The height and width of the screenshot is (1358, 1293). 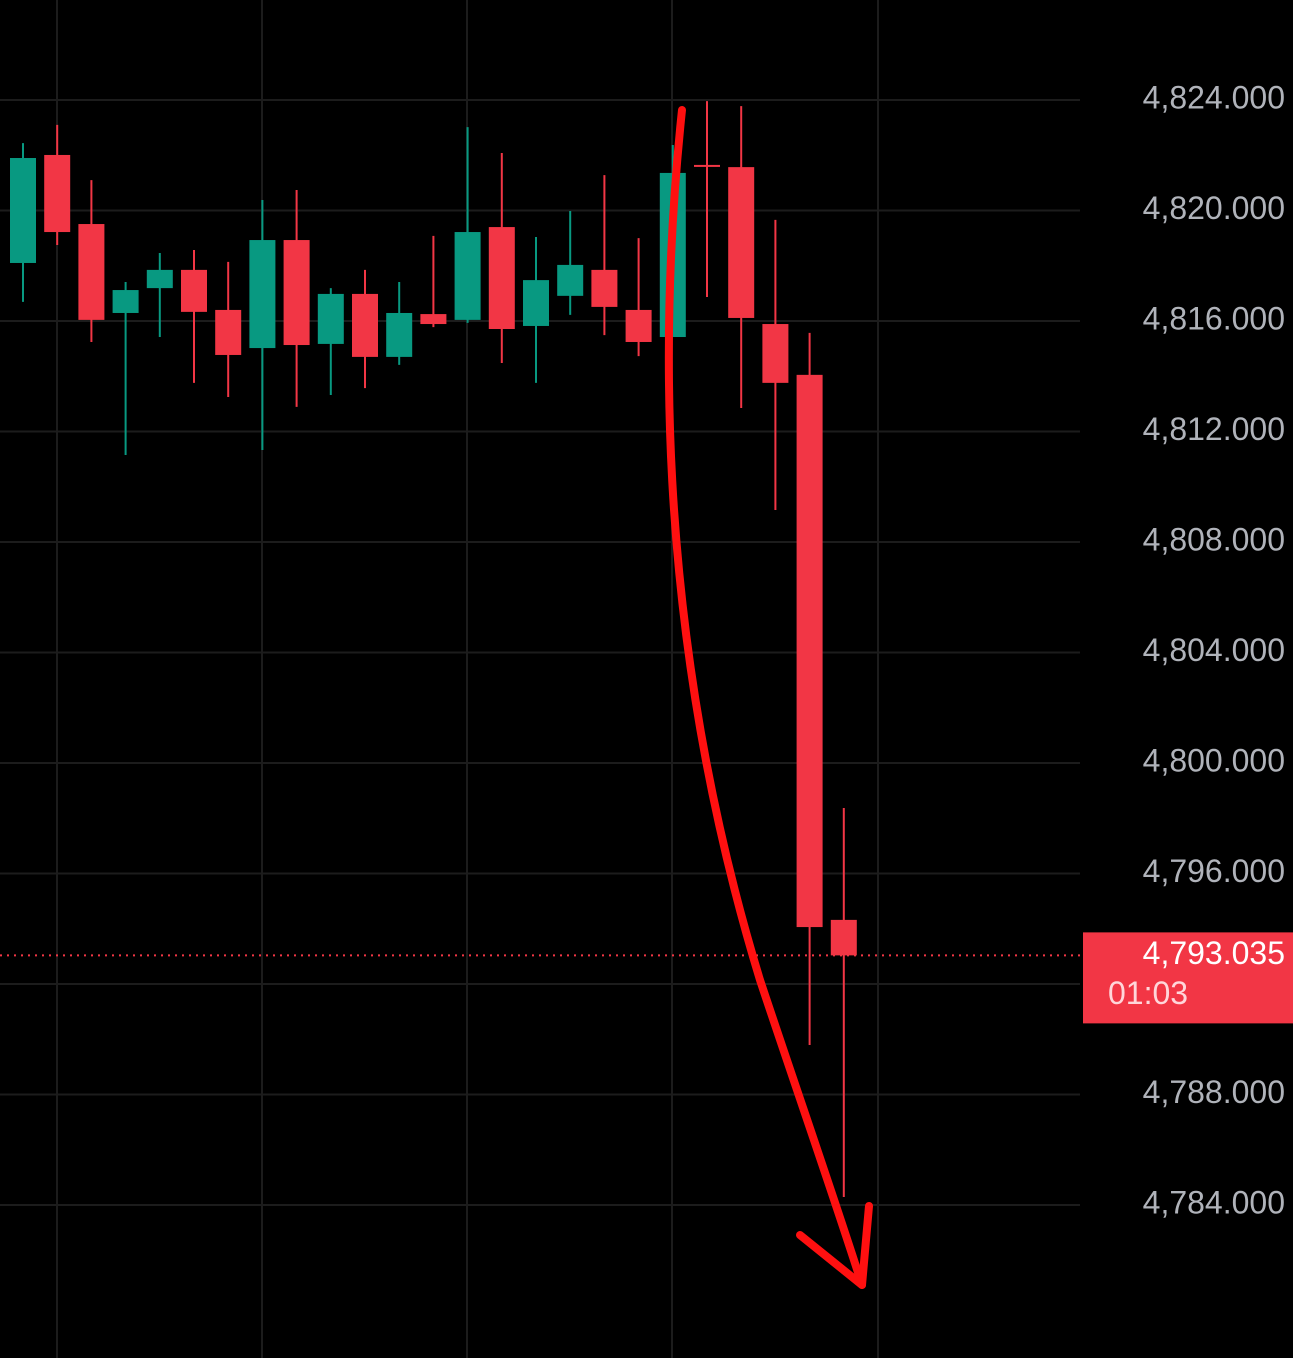 What do you see at coordinates (765, 697) in the screenshot?
I see `annotation-arrow` at bounding box center [765, 697].